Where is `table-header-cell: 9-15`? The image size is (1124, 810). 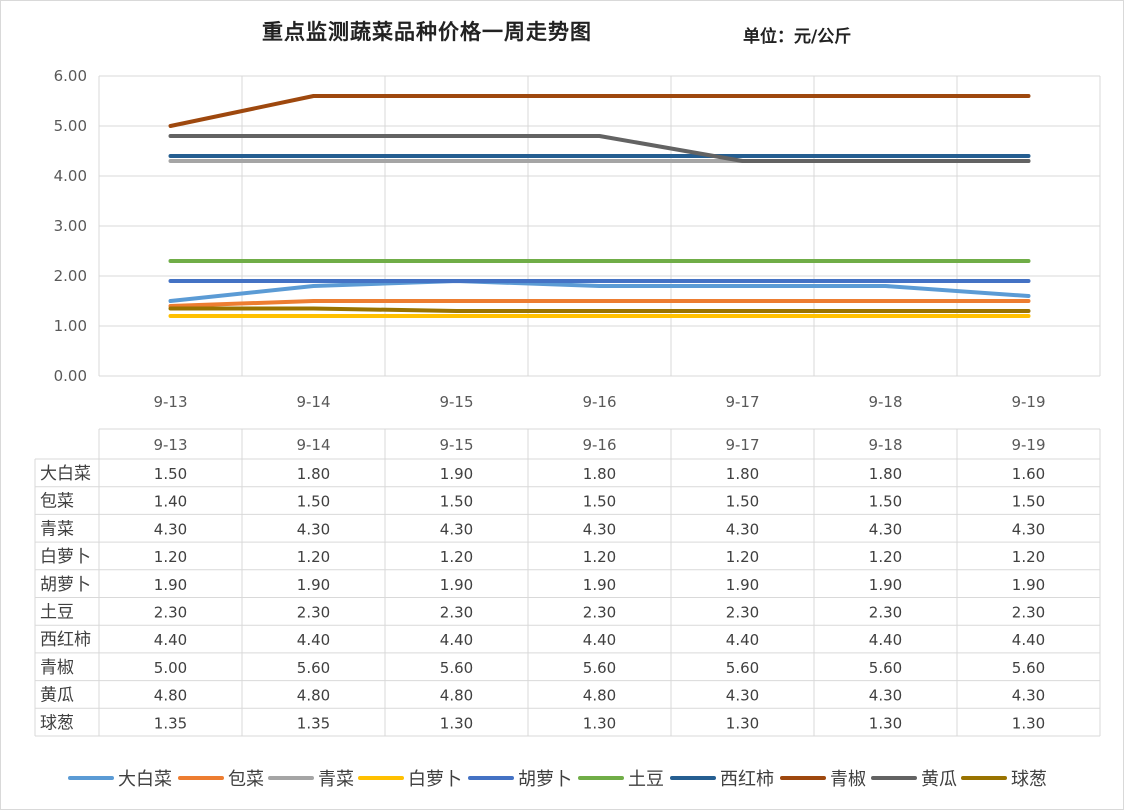
table-header-cell: 9-15 is located at coordinates (456, 445).